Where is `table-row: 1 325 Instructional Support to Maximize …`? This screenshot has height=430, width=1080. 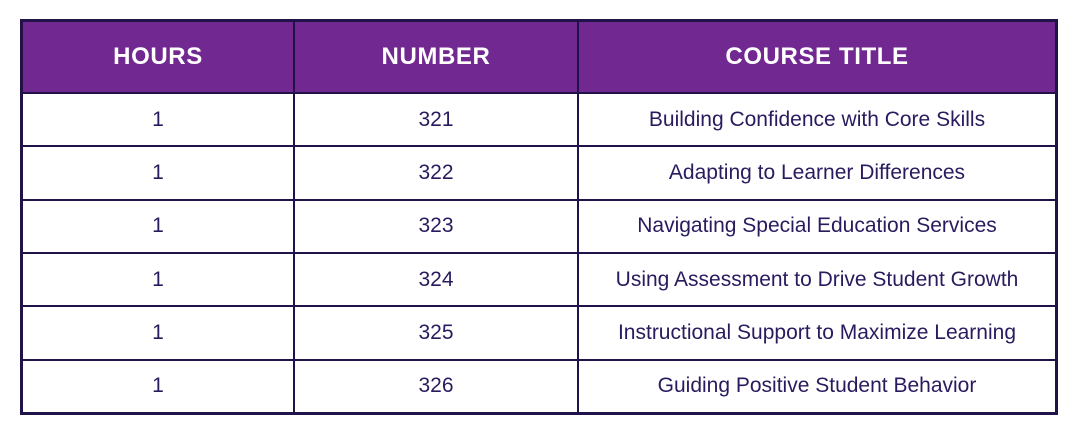
table-row: 1 325 Instructional Support to Maximize … is located at coordinates (539, 332).